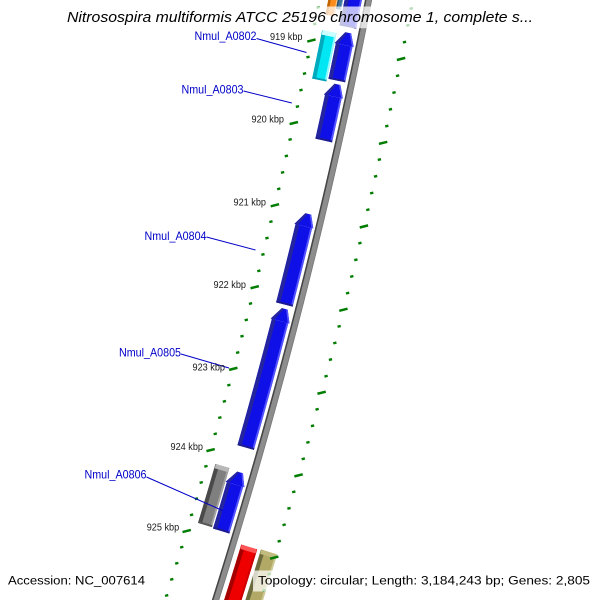 Image resolution: width=600 pixels, height=605 pixels. Describe the element at coordinates (76, 581) in the screenshot. I see `svg-text: Accession: NC_007614` at that location.